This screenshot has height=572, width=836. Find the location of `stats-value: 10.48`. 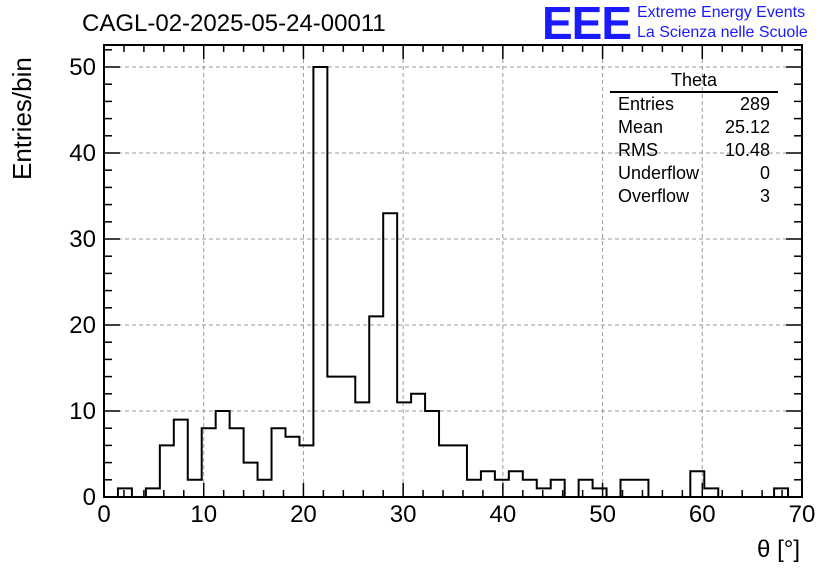

stats-value: 10.48 is located at coordinates (747, 150).